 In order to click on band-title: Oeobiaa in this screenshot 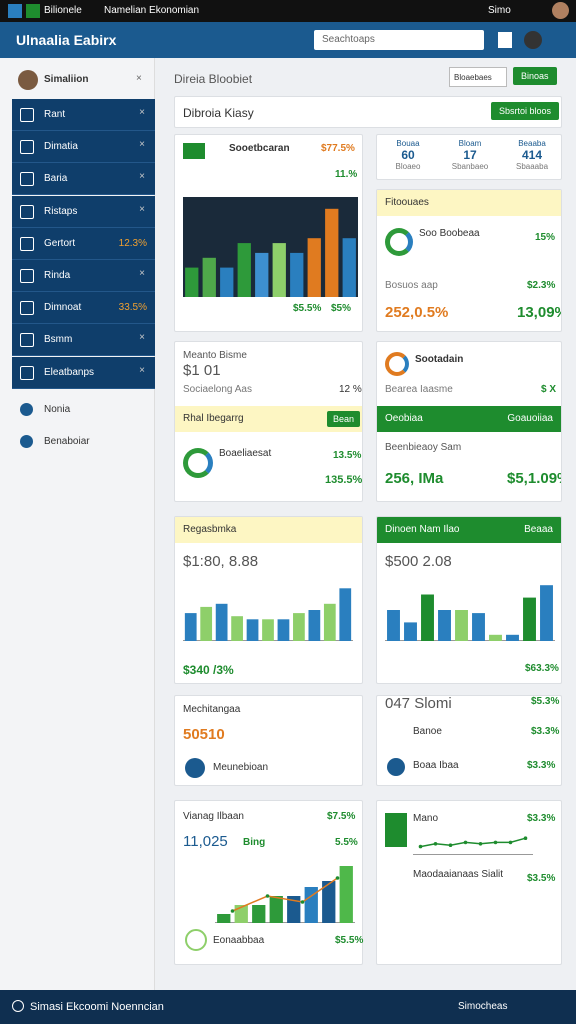, I will do `click(404, 418)`.